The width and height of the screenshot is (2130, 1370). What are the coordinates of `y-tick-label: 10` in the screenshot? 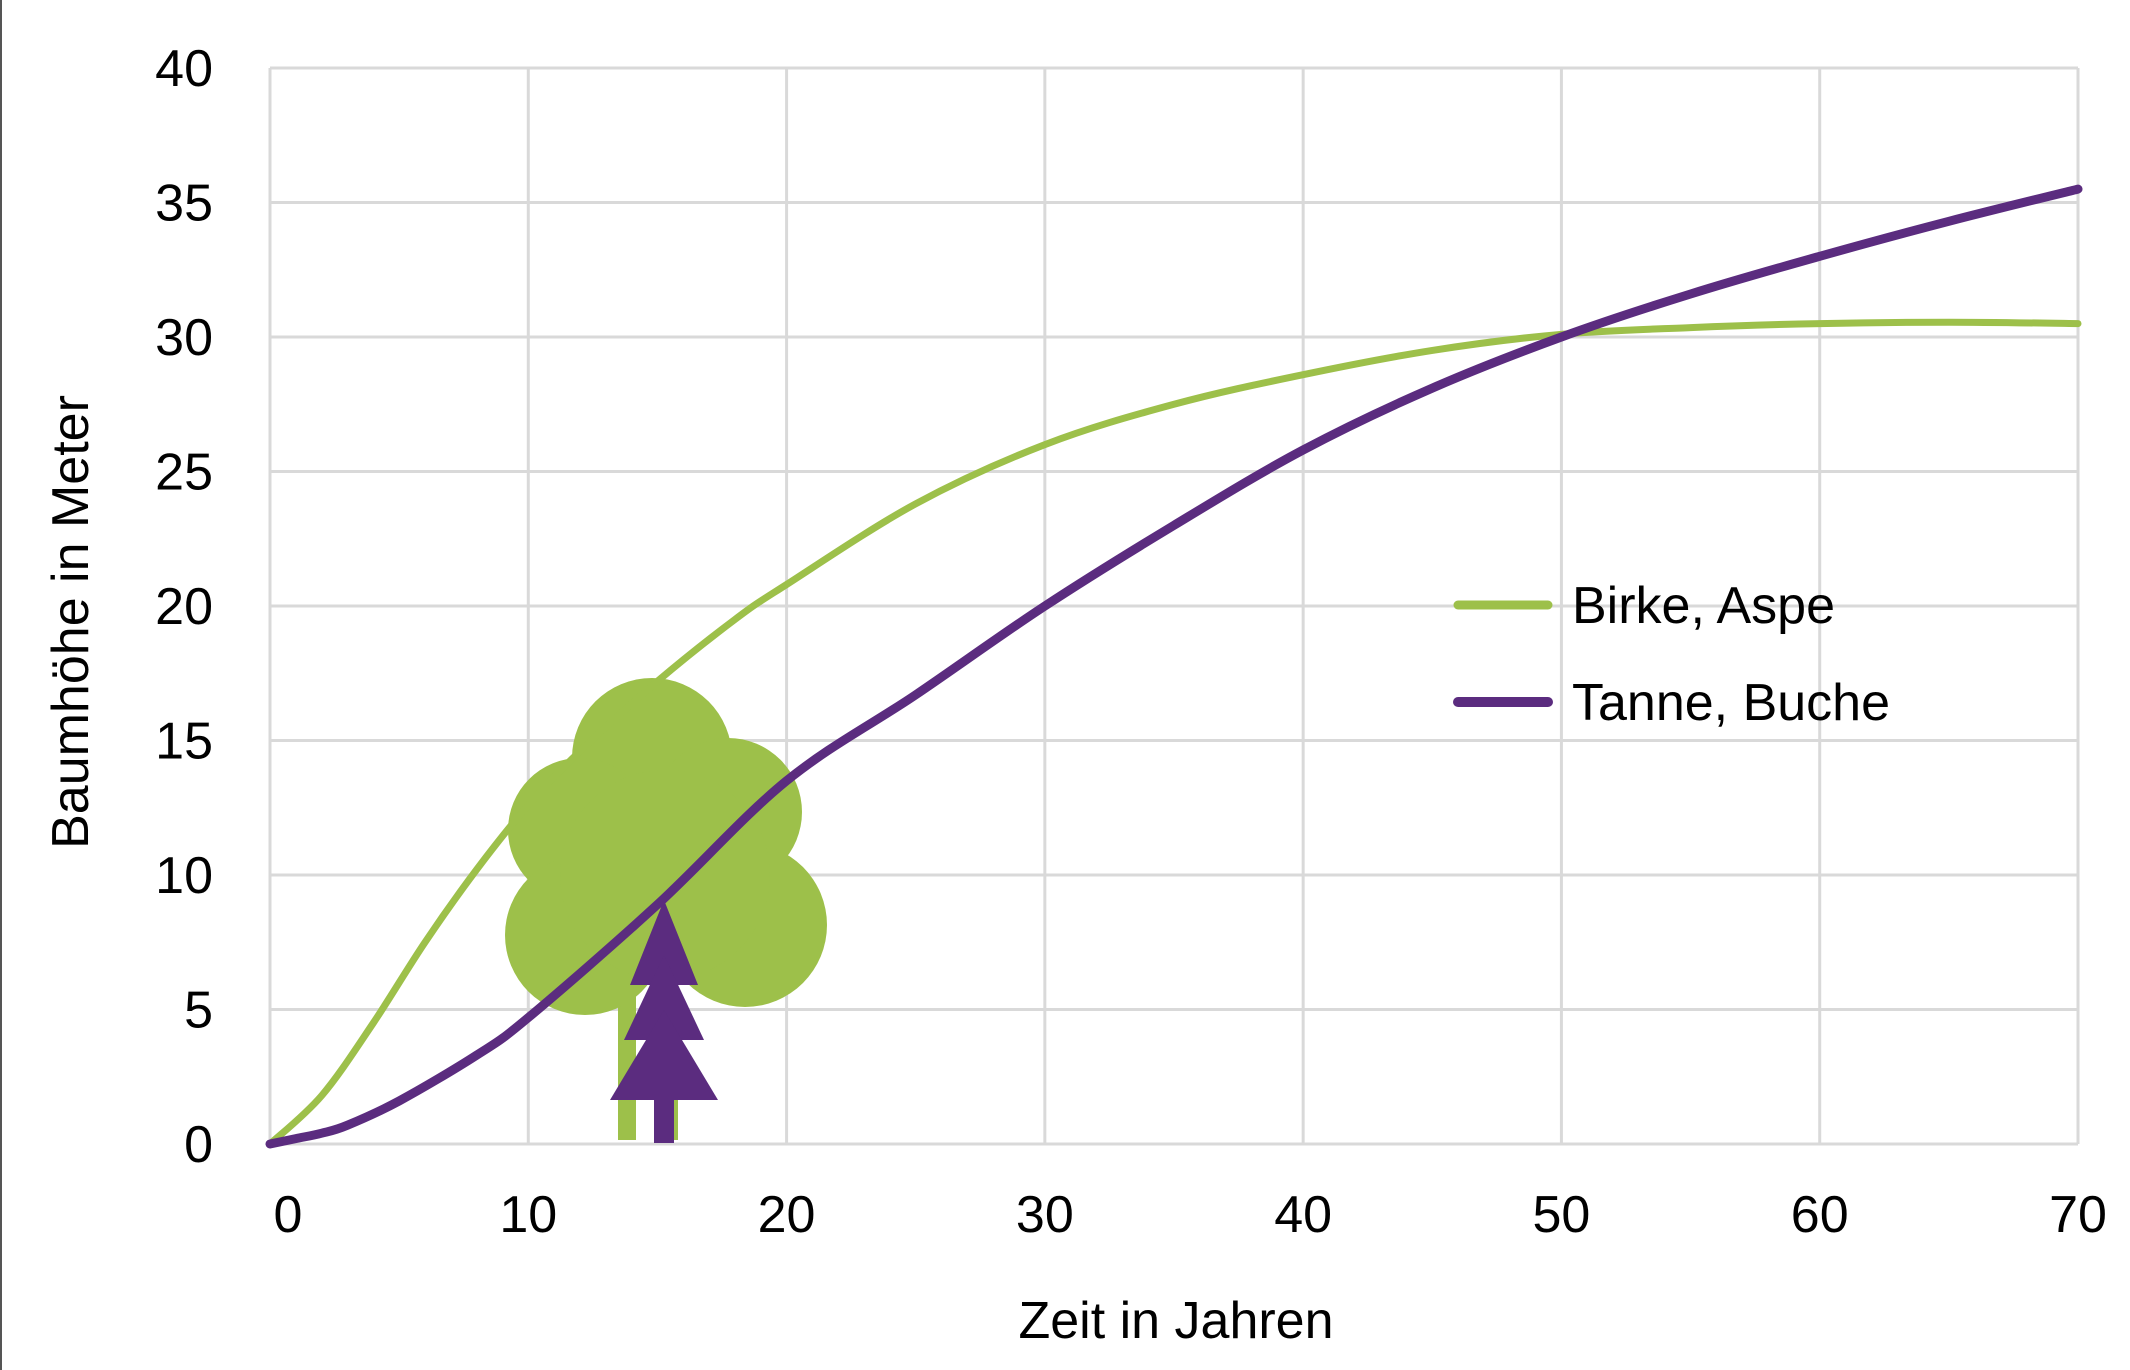 It's located at (184, 876).